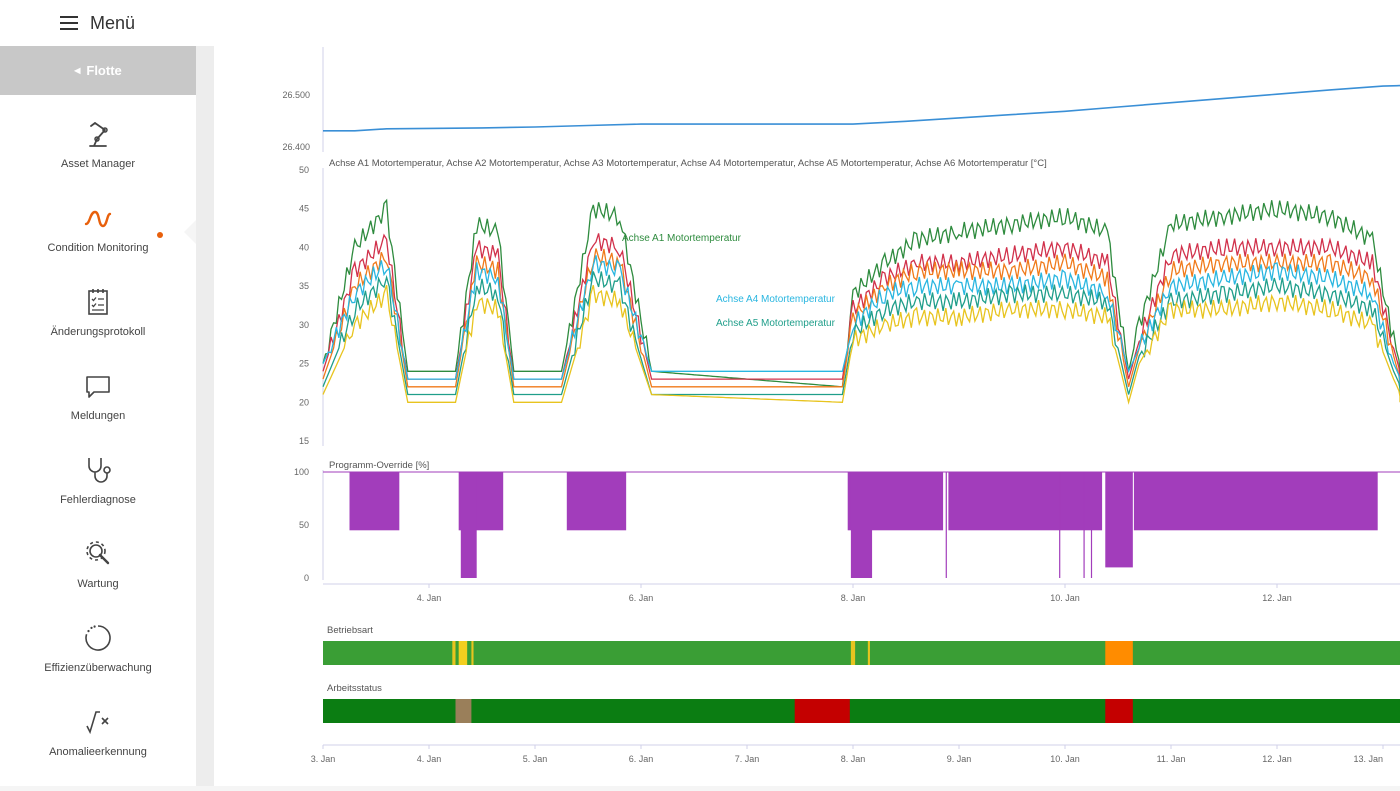 This screenshot has width=1400, height=791. What do you see at coordinates (1171, 759) in the screenshot?
I see `x-tick-label: 11. Jan` at bounding box center [1171, 759].